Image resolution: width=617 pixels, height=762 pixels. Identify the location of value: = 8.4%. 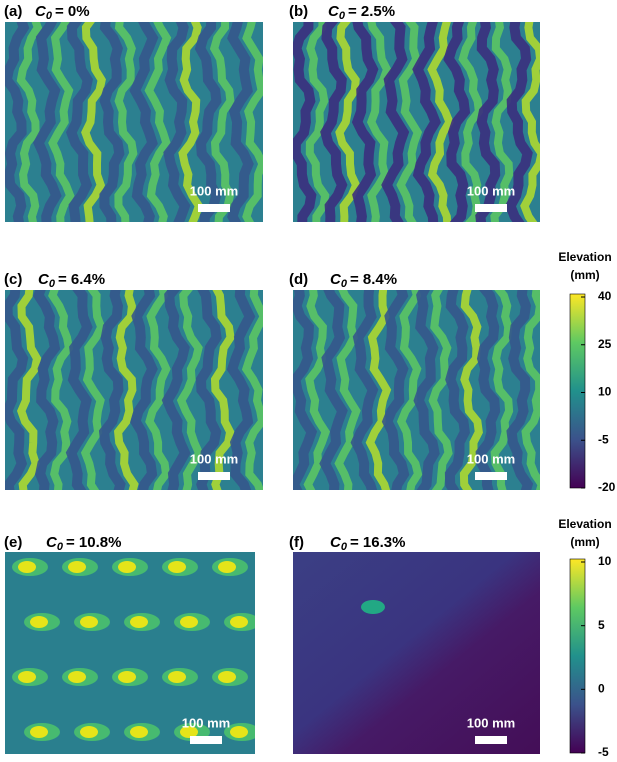
(373, 279).